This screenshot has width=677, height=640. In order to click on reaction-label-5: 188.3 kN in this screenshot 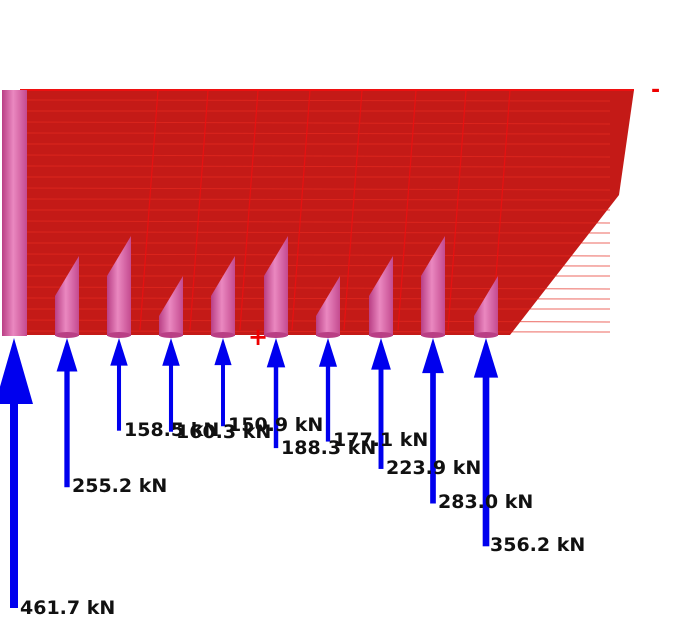, I will do `click(328, 448)`.